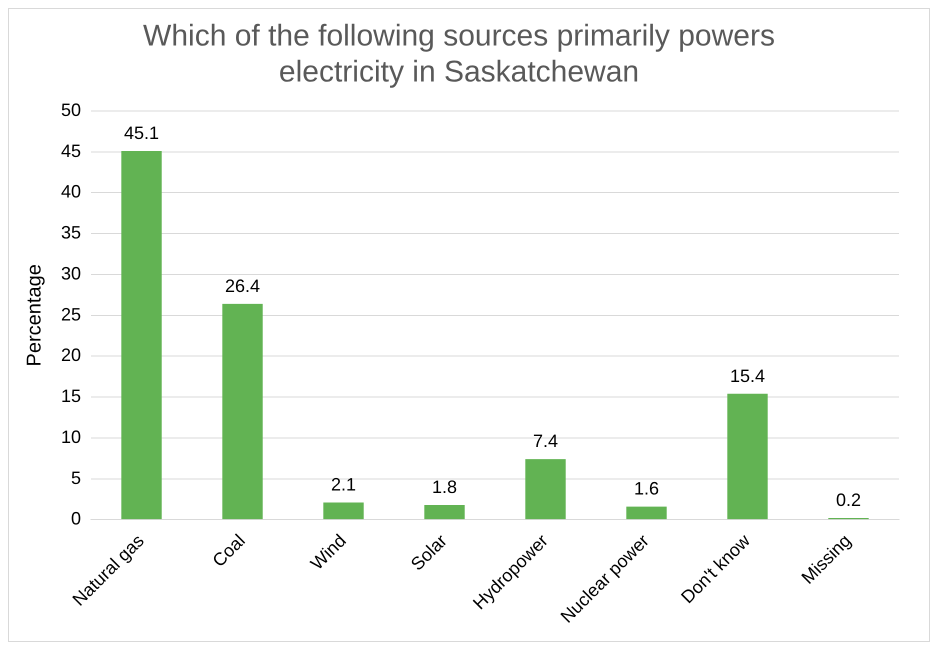 The image size is (938, 650). What do you see at coordinates (343, 484) in the screenshot?
I see `data-label: 2.1` at bounding box center [343, 484].